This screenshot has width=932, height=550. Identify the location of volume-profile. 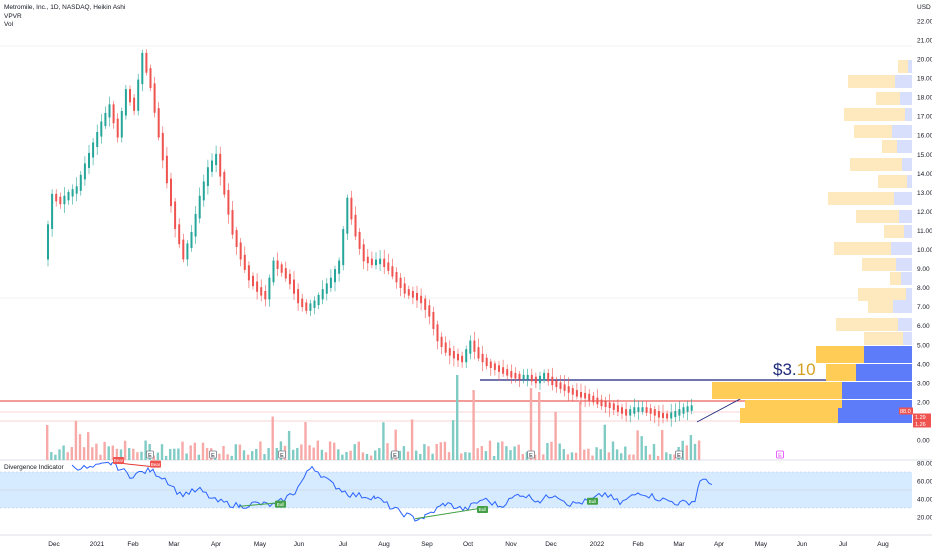
(812, 241).